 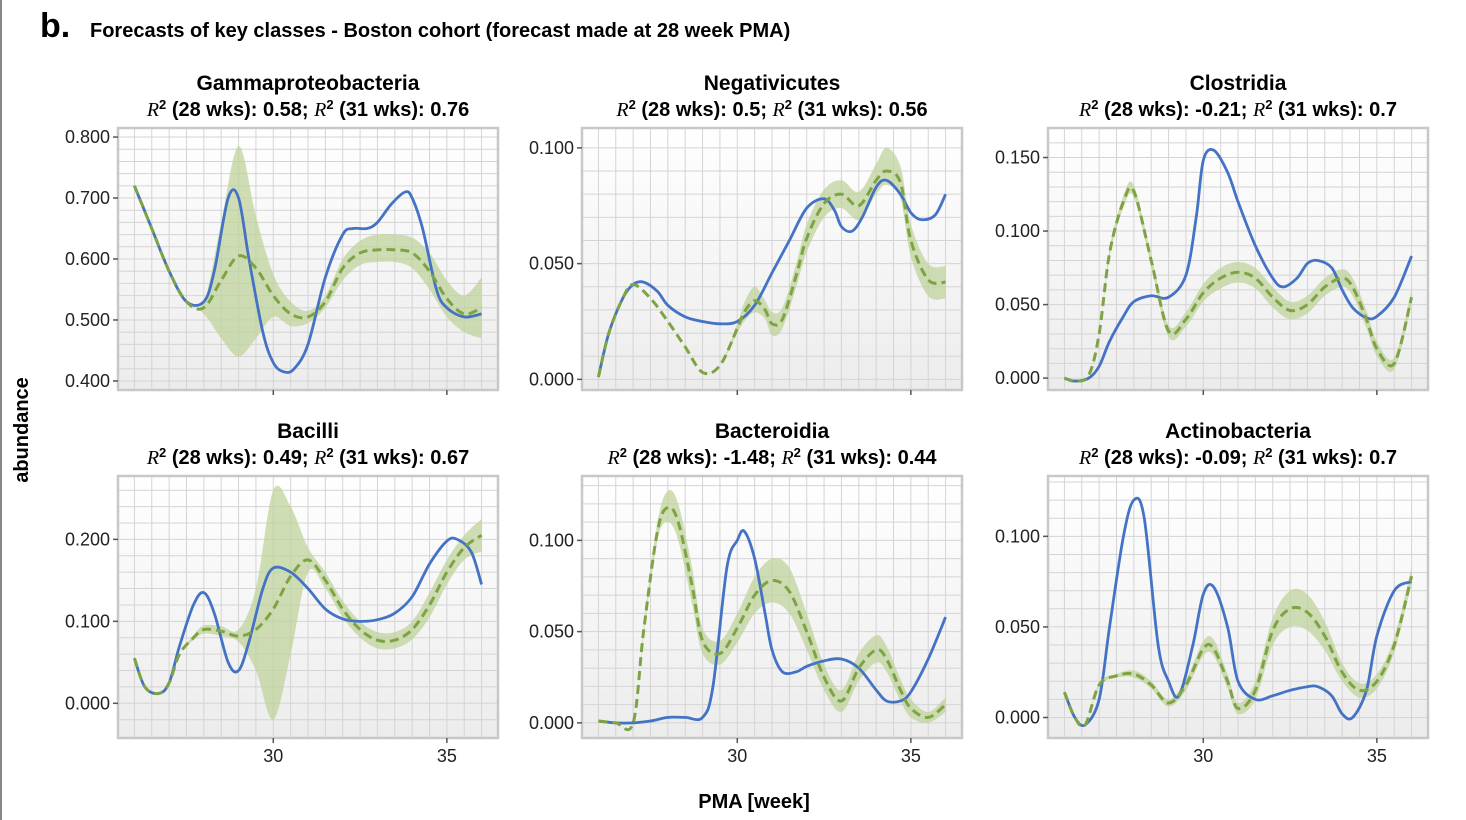 What do you see at coordinates (1175, 110) in the screenshot?
I see `r2-28wk-text: (28 wks): -0.21;` at bounding box center [1175, 110].